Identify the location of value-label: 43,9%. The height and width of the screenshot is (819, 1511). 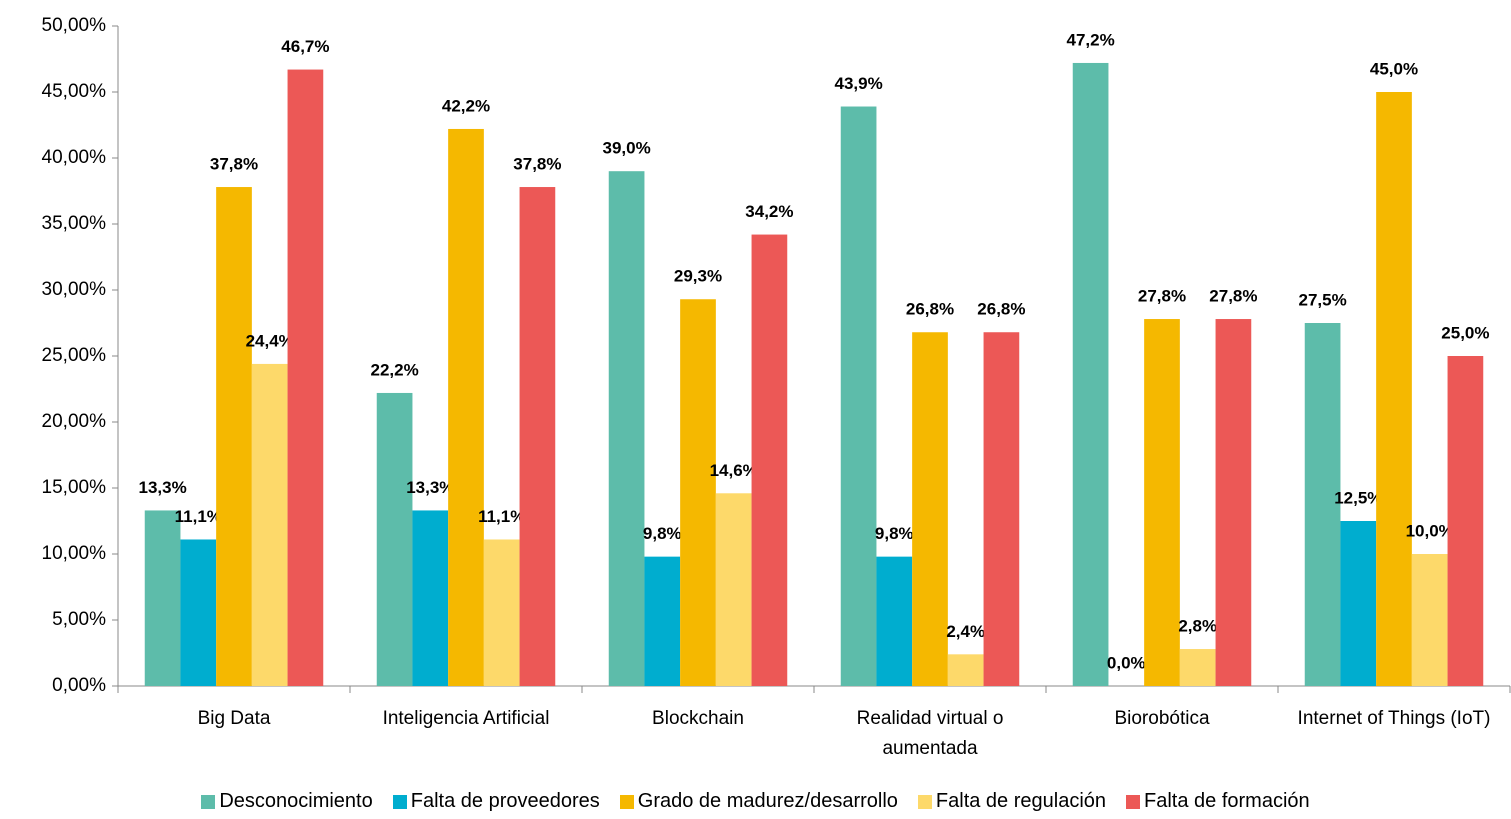
(858, 83).